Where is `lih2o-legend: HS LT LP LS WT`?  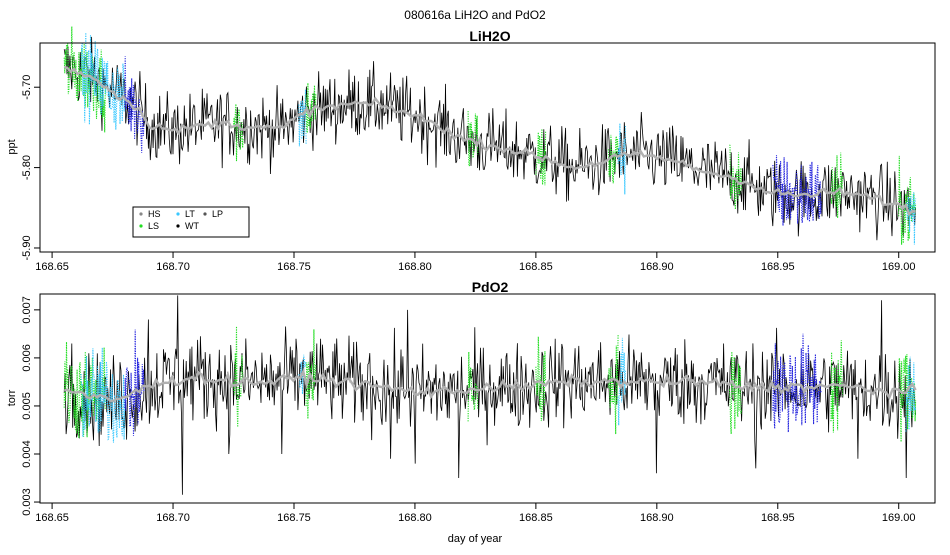 lih2o-legend: HS LT LP LS WT is located at coordinates (191, 222).